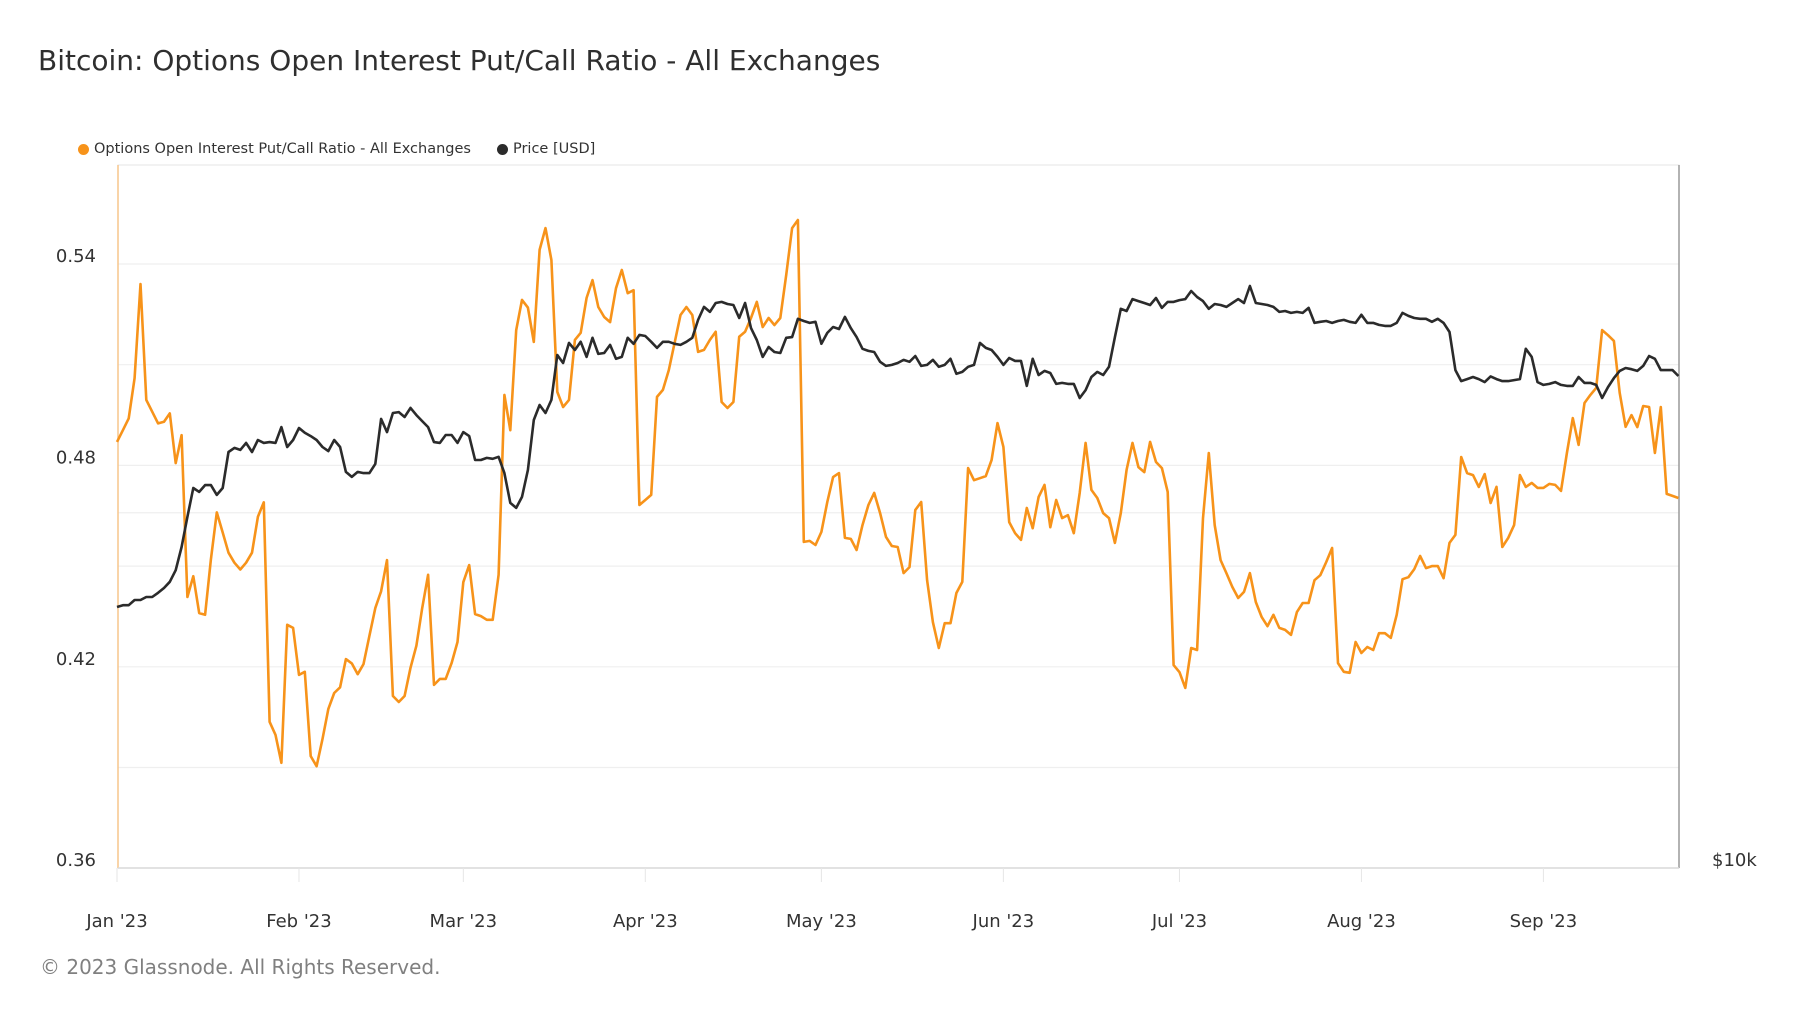  Describe the element at coordinates (76, 256) in the screenshot. I see `y-tick-label: 0.54` at that location.